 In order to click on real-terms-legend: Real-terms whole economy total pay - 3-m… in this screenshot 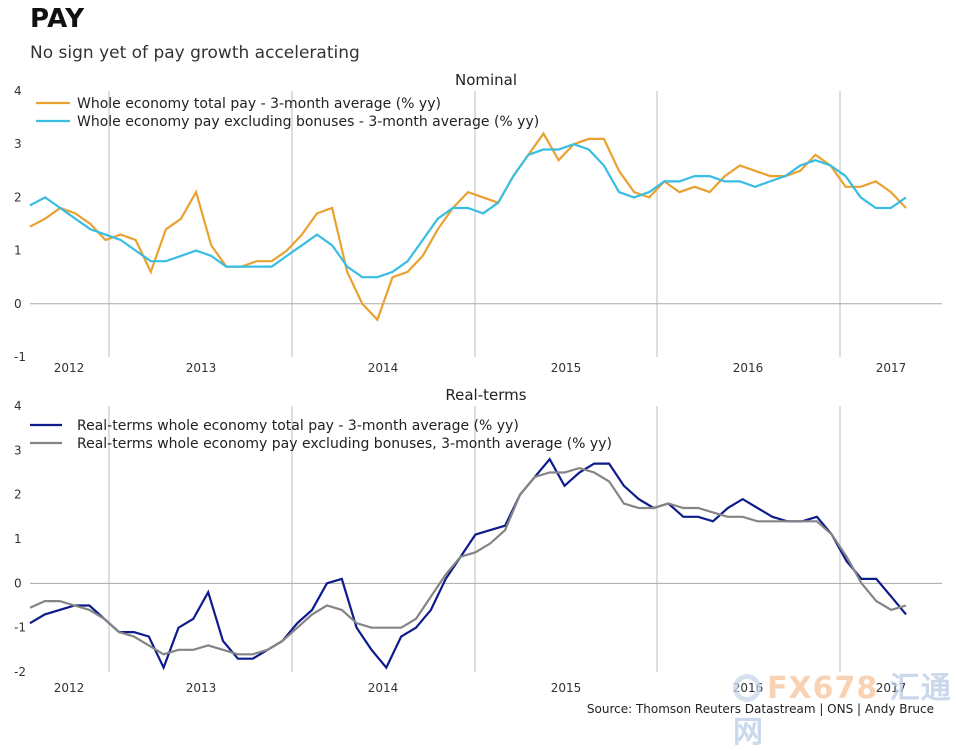, I will do `click(321, 435)`.